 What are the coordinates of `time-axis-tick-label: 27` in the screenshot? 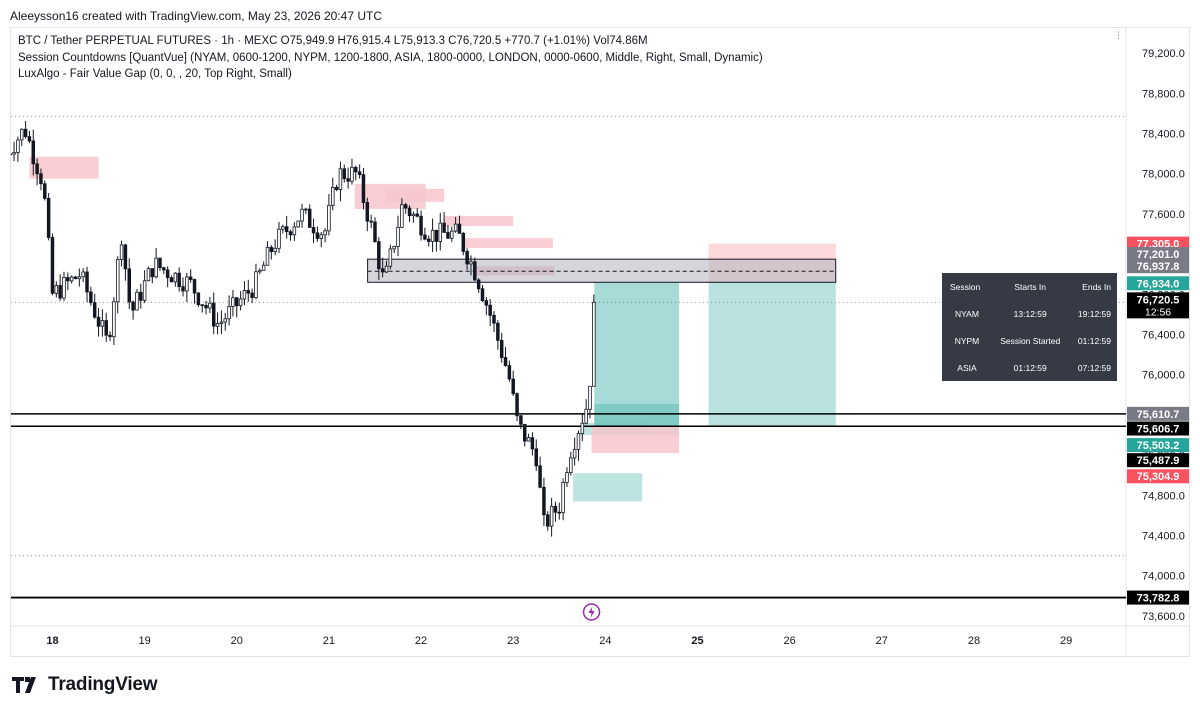 It's located at (882, 641).